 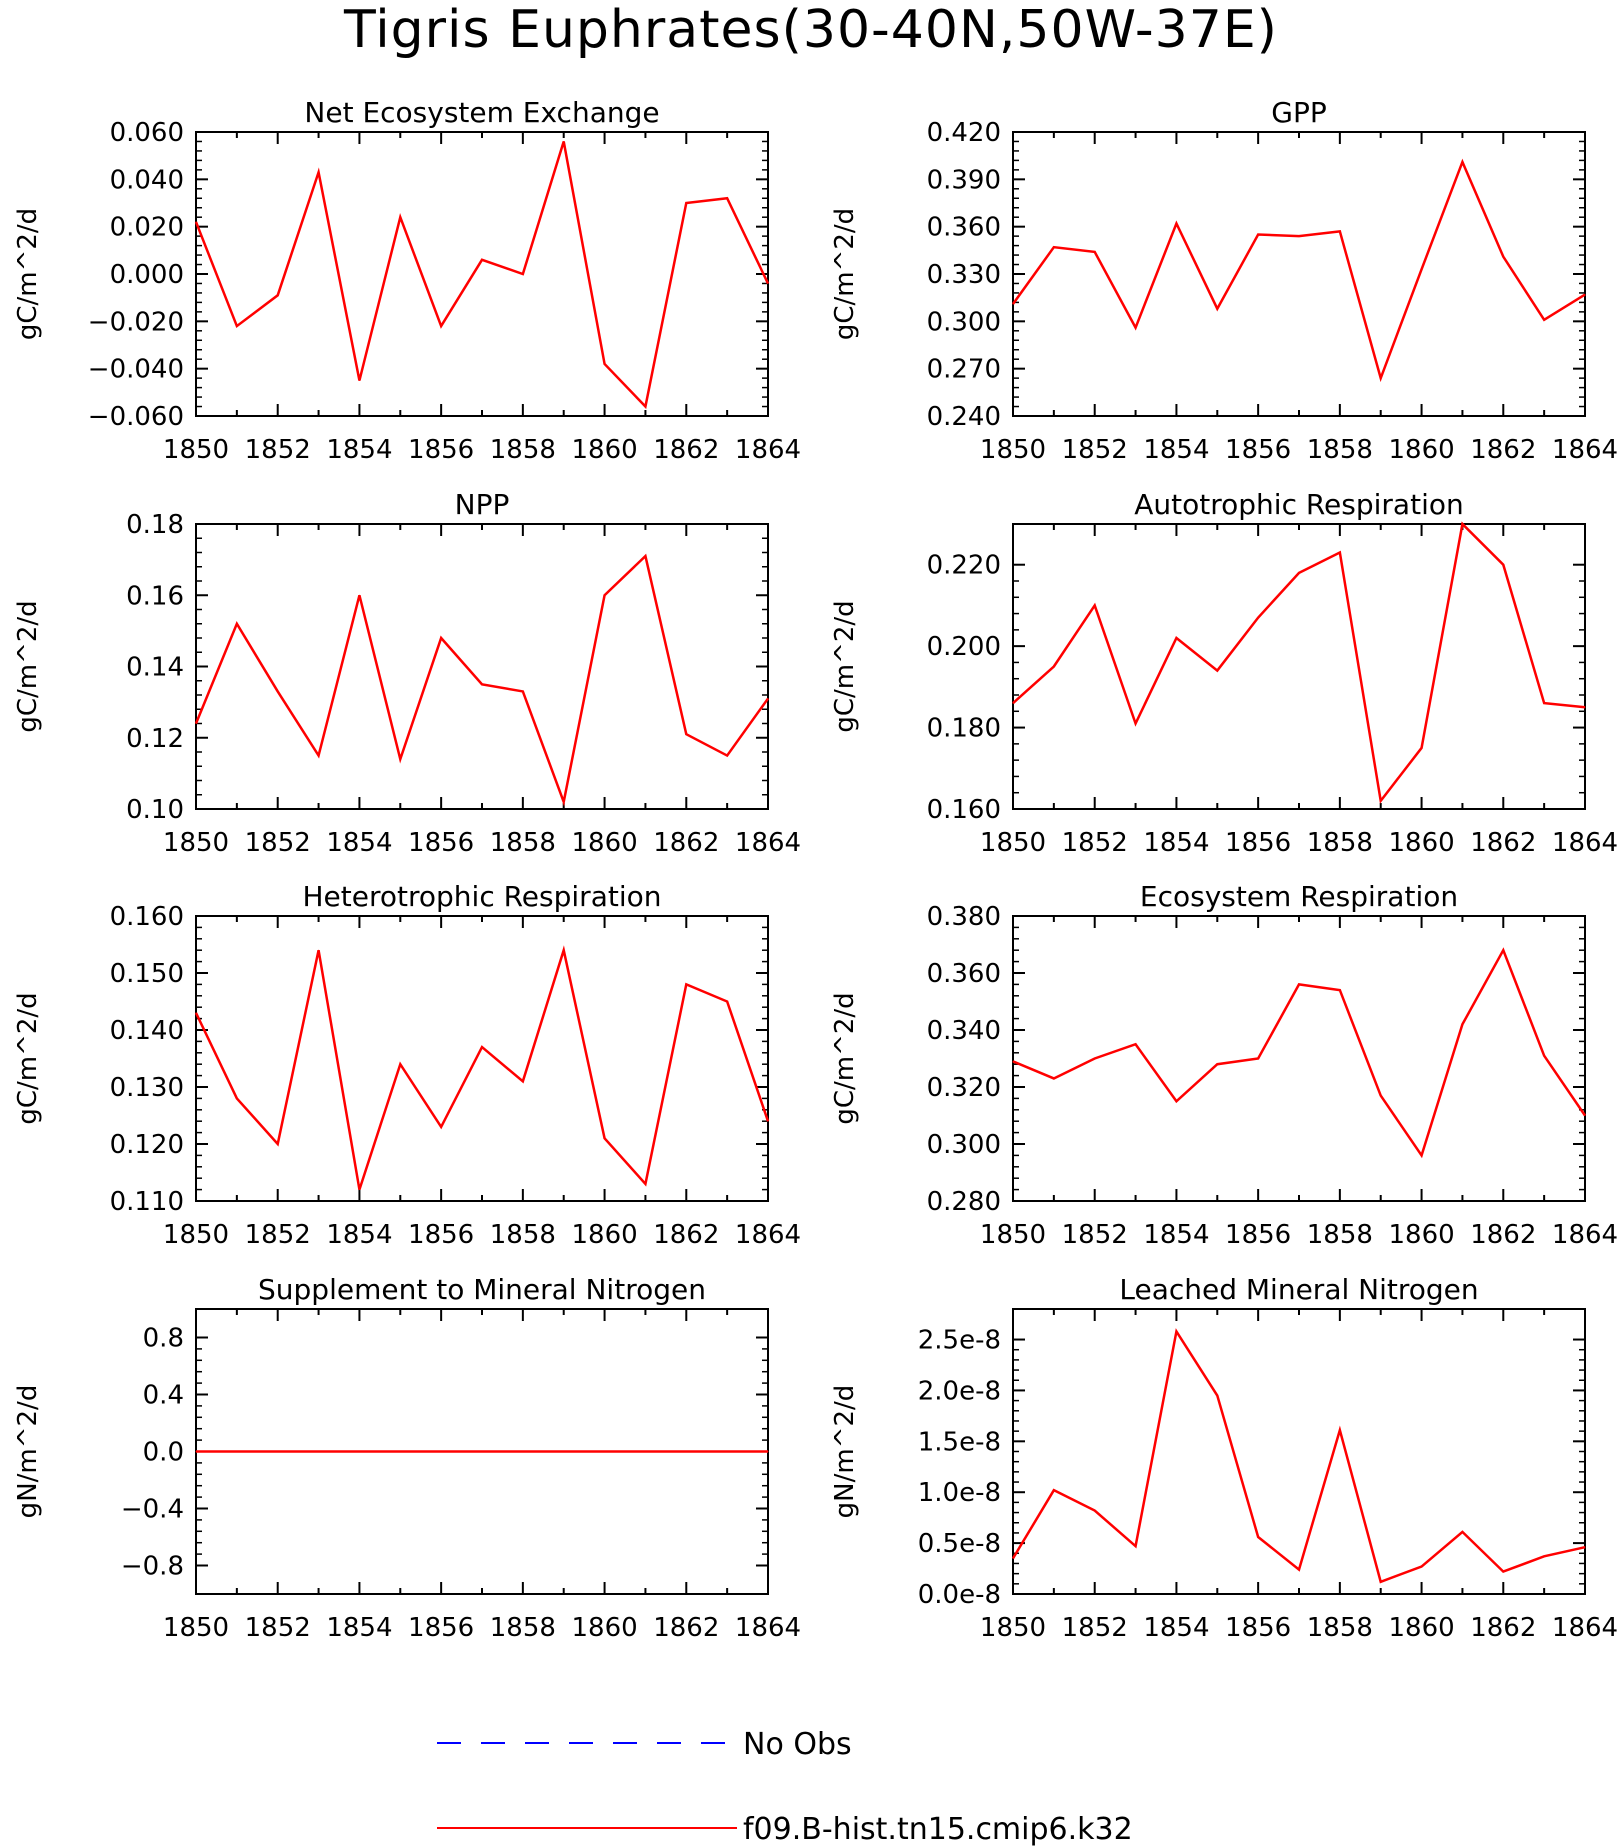 What do you see at coordinates (136, 370) in the screenshot?
I see `y-tick-label: −0.040` at bounding box center [136, 370].